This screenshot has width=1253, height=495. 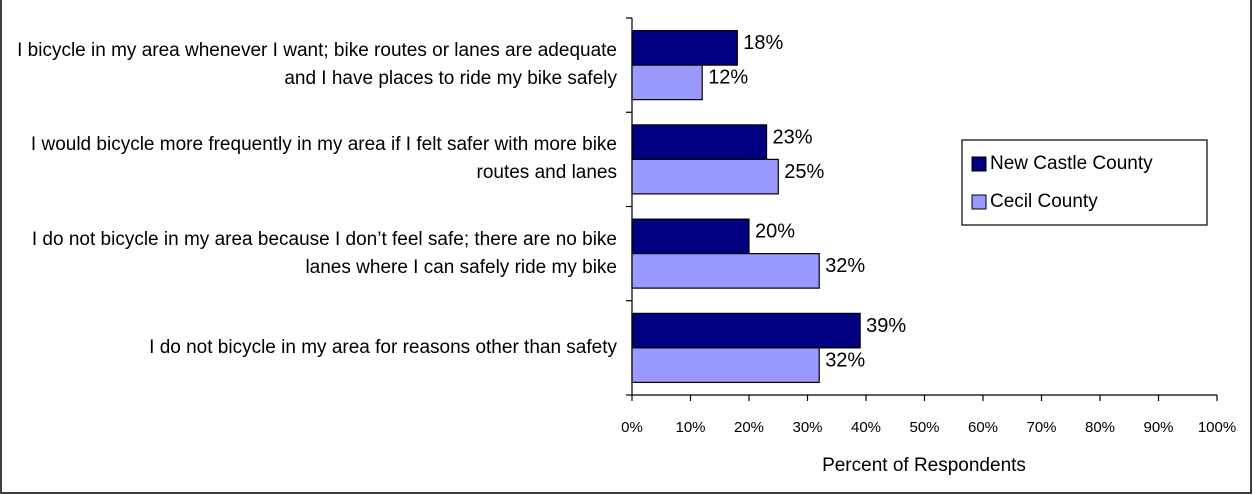 I want to click on x-tick-label: 0%, so click(x=632, y=427).